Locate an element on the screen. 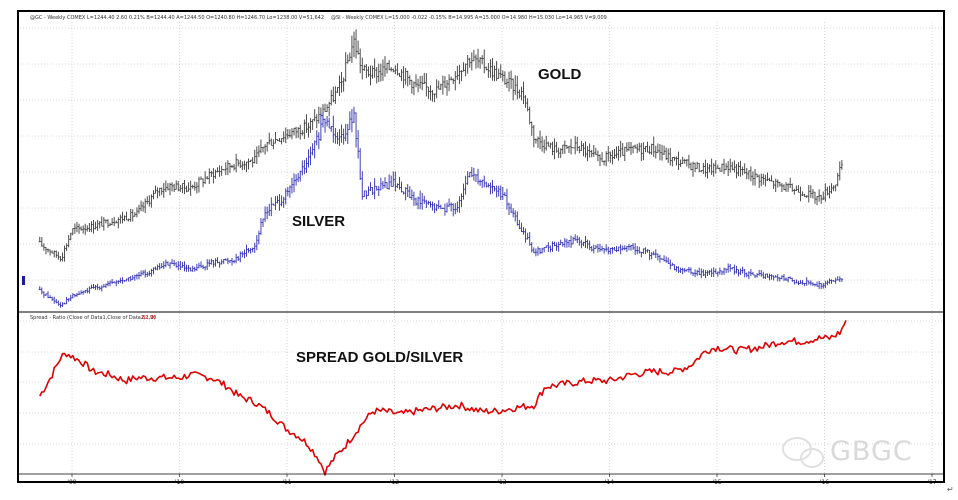 The height and width of the screenshot is (500, 958). silver-label: SILVER is located at coordinates (318, 221).